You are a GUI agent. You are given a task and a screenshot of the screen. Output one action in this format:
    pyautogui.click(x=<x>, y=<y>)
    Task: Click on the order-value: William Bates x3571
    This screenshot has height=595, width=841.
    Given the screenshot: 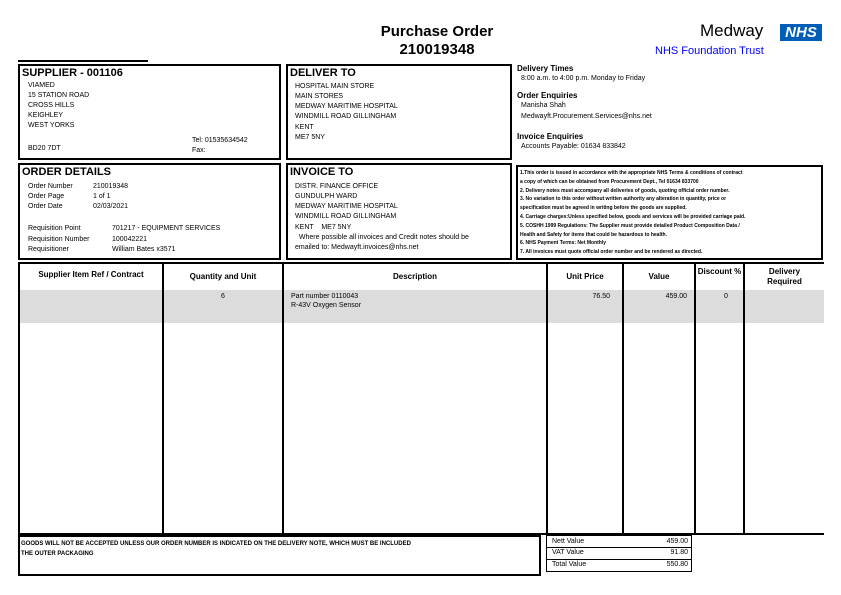 What is the action you would take?
    pyautogui.click(x=144, y=249)
    